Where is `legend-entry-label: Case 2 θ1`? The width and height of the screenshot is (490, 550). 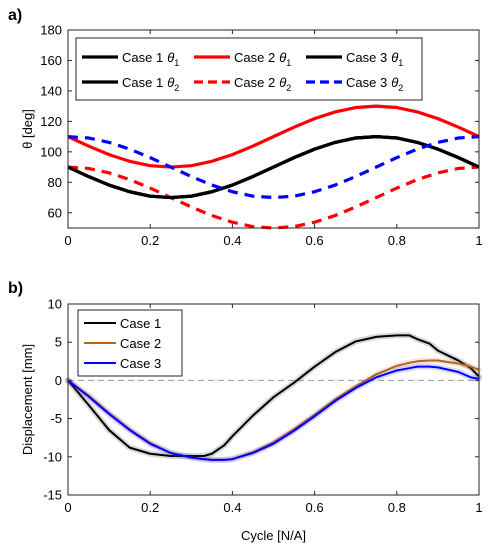
legend-entry-label: Case 2 θ1 is located at coordinates (262, 59).